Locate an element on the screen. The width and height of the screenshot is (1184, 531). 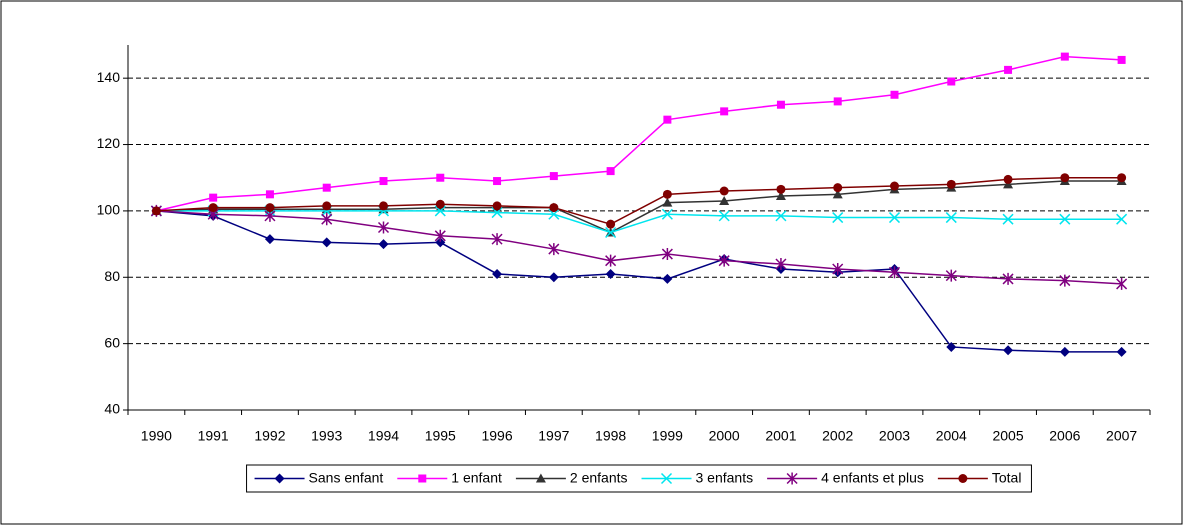
x-tick-label: 1998 is located at coordinates (610, 436).